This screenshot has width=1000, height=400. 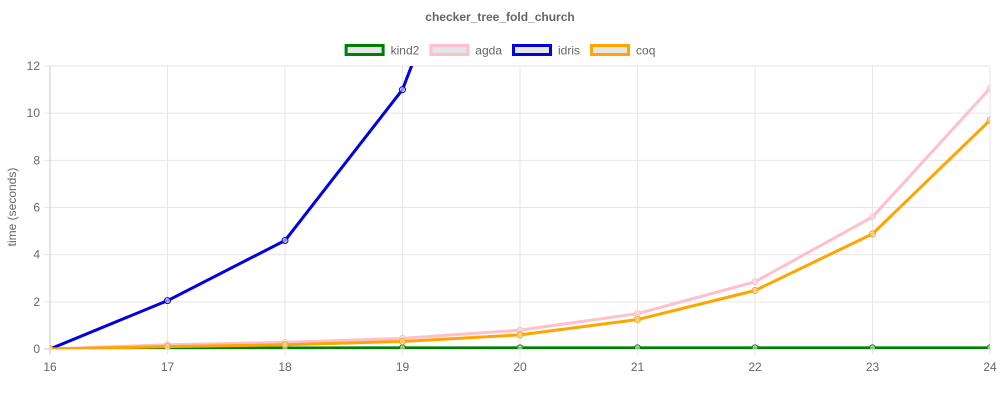 What do you see at coordinates (34, 66) in the screenshot?
I see `y-tick-label: 12` at bounding box center [34, 66].